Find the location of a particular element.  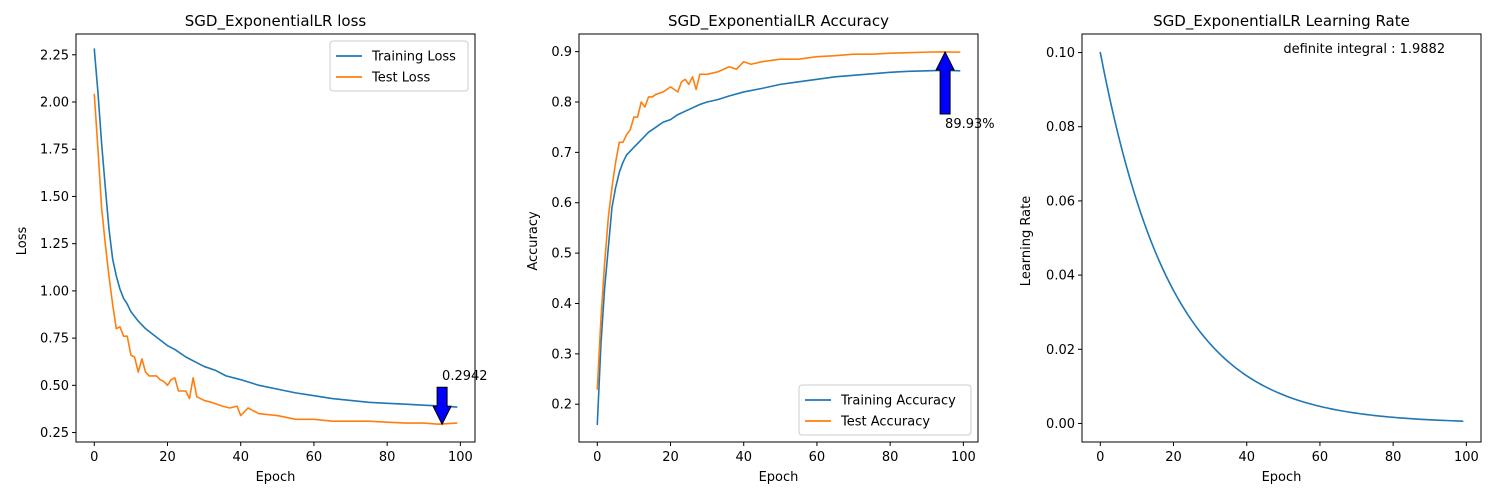

legend-entry: Test Accuracy is located at coordinates (885, 422).